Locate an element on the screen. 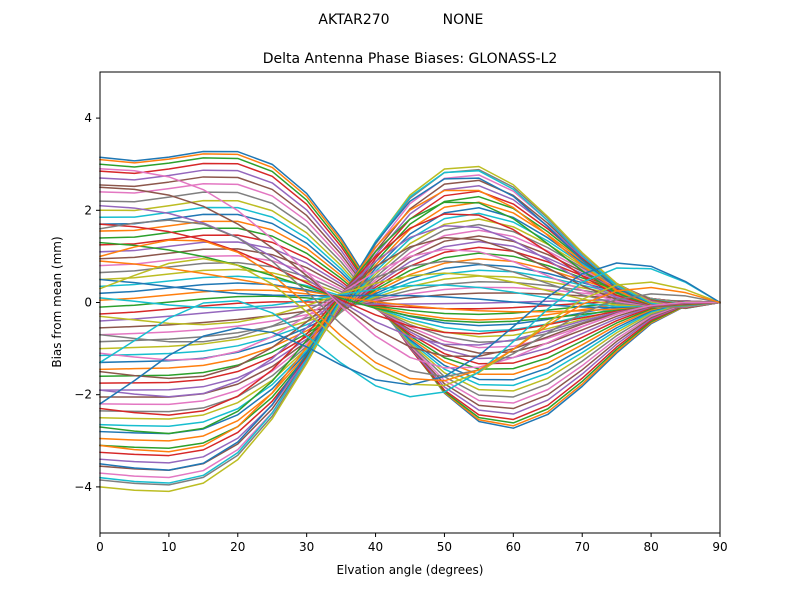 This screenshot has width=800, height=600. x-tick-label: 70 is located at coordinates (582, 547).